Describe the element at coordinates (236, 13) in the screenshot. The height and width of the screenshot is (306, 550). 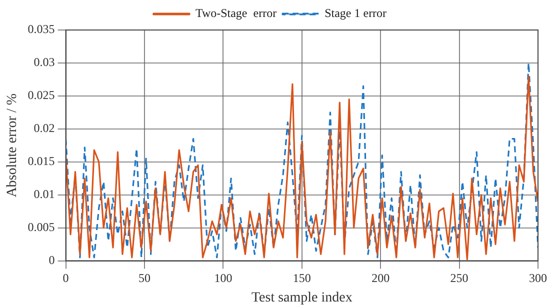
I see `legend-label: Two-Stage error` at that location.